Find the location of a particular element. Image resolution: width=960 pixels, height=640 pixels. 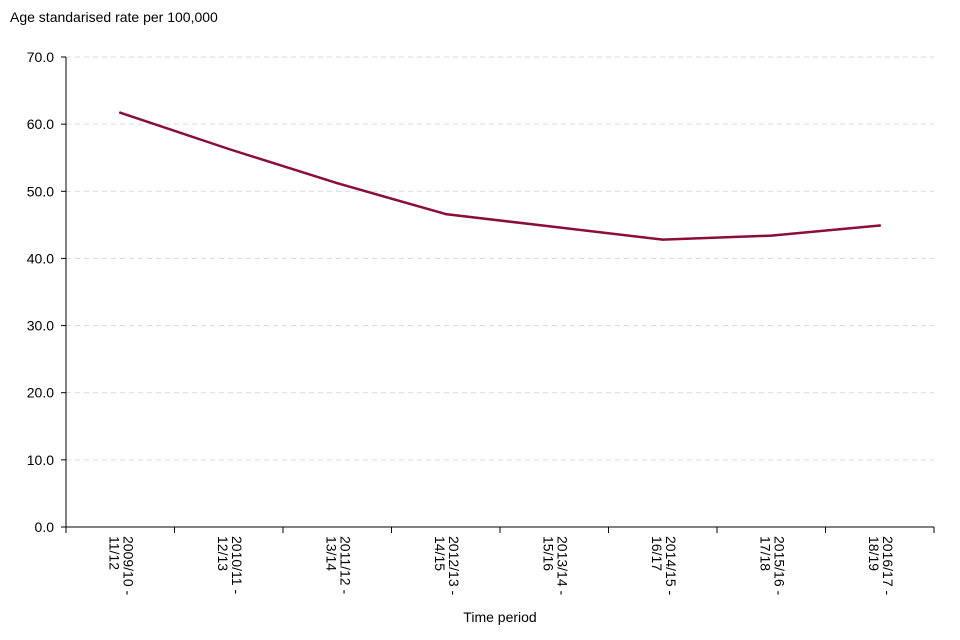

x-tick-label: 2014/15 -16/17 is located at coordinates (664, 565).